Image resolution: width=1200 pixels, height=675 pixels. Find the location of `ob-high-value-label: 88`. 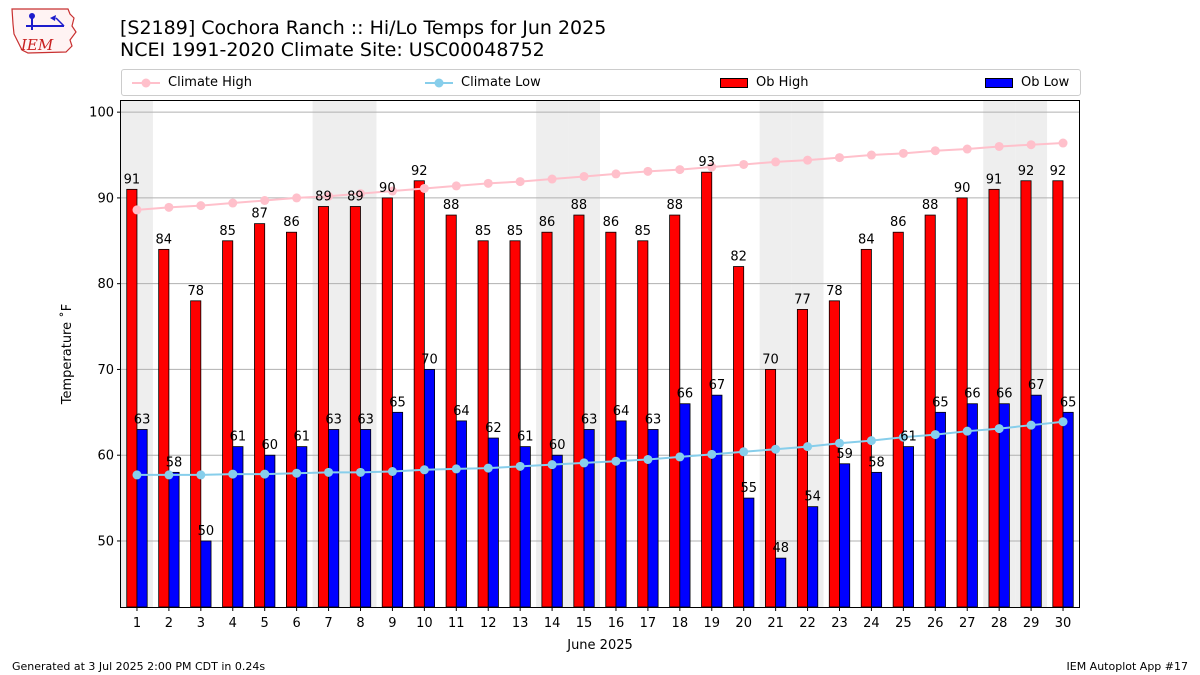

ob-high-value-label: 88 is located at coordinates (451, 205).